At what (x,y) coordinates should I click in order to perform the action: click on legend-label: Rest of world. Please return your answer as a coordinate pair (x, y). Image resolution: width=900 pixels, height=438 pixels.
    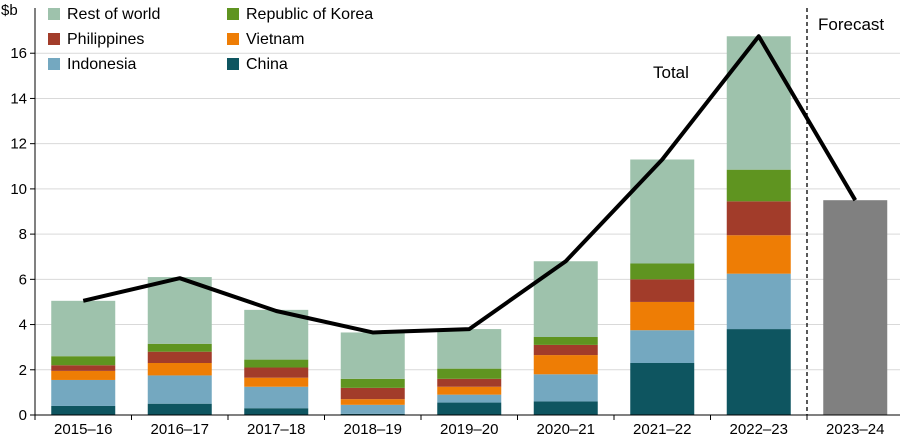
    Looking at the image, I should click on (113, 14).